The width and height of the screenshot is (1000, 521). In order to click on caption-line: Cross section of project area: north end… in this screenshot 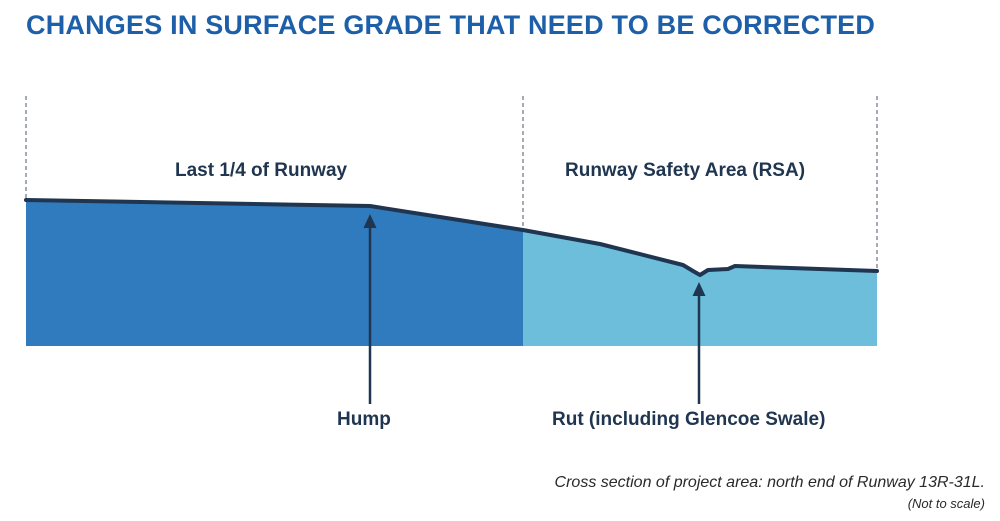, I will do `click(769, 482)`.